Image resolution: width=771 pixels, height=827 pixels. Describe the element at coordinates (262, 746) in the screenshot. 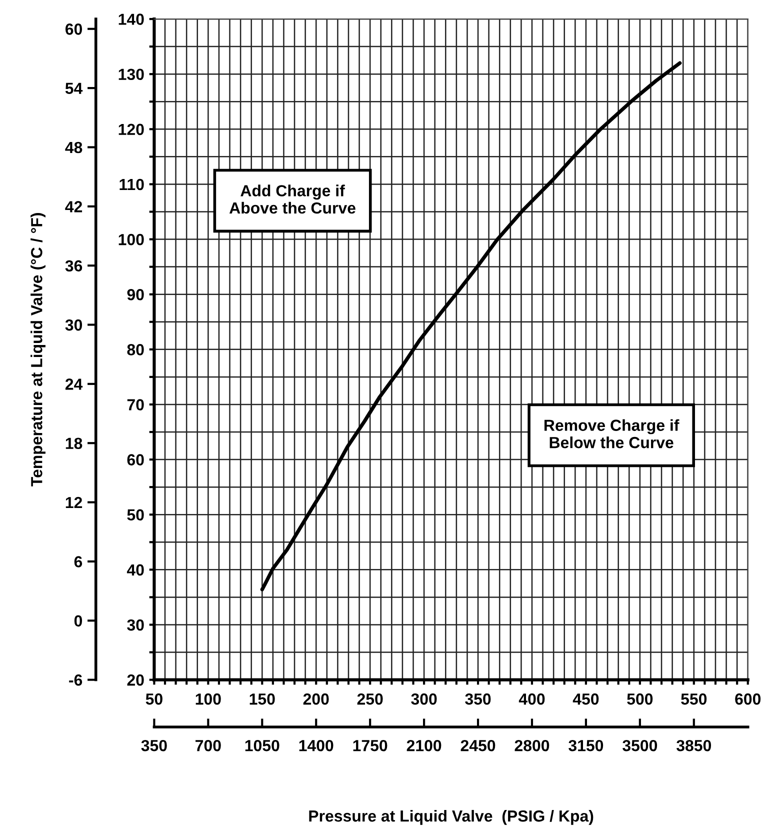

I see `x2-tick-label: 1050` at that location.